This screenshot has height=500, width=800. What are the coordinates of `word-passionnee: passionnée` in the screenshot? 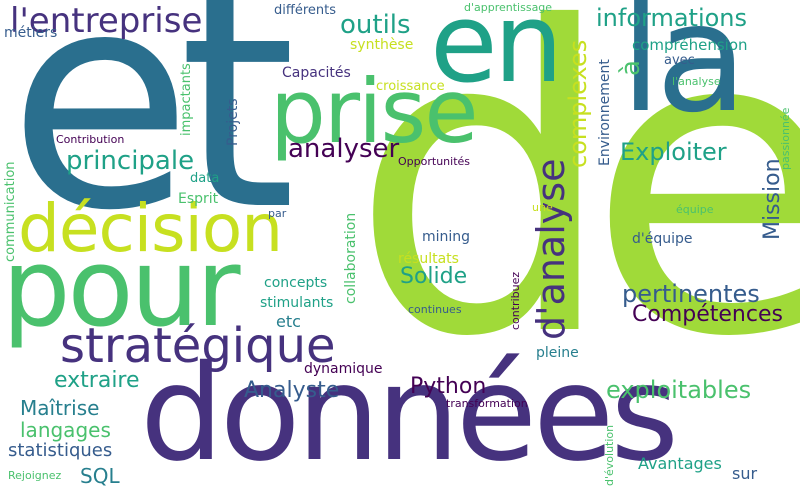 It's located at (785, 138).